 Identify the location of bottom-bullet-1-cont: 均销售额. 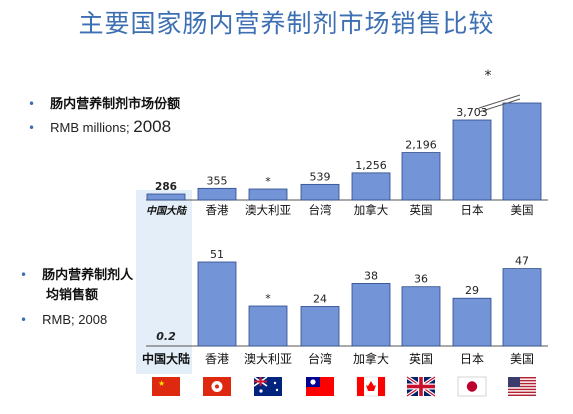
(72, 293).